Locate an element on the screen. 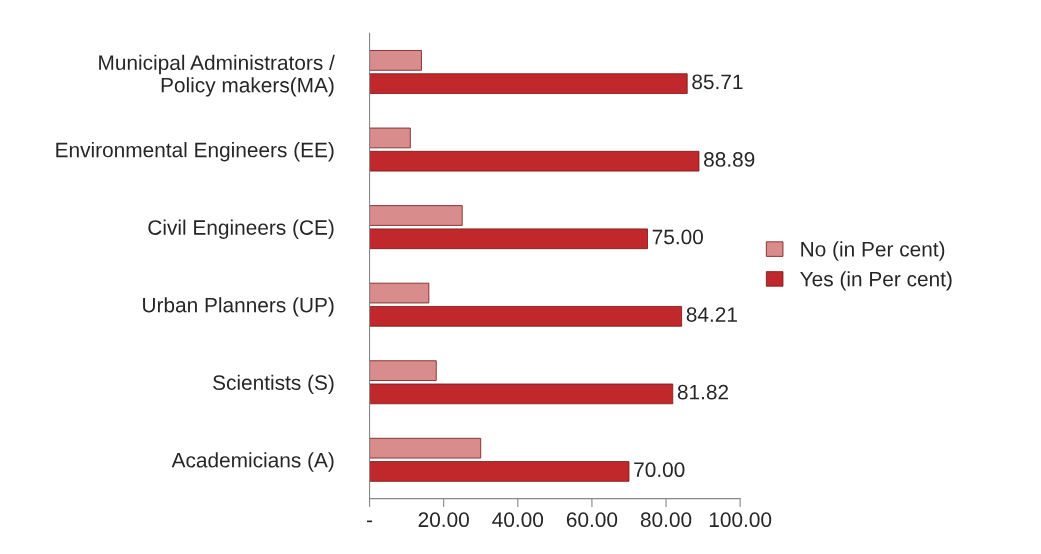 Image resolution: width=1041 pixels, height=554 pixels. x-tick-label: 100.00 is located at coordinates (740, 520).